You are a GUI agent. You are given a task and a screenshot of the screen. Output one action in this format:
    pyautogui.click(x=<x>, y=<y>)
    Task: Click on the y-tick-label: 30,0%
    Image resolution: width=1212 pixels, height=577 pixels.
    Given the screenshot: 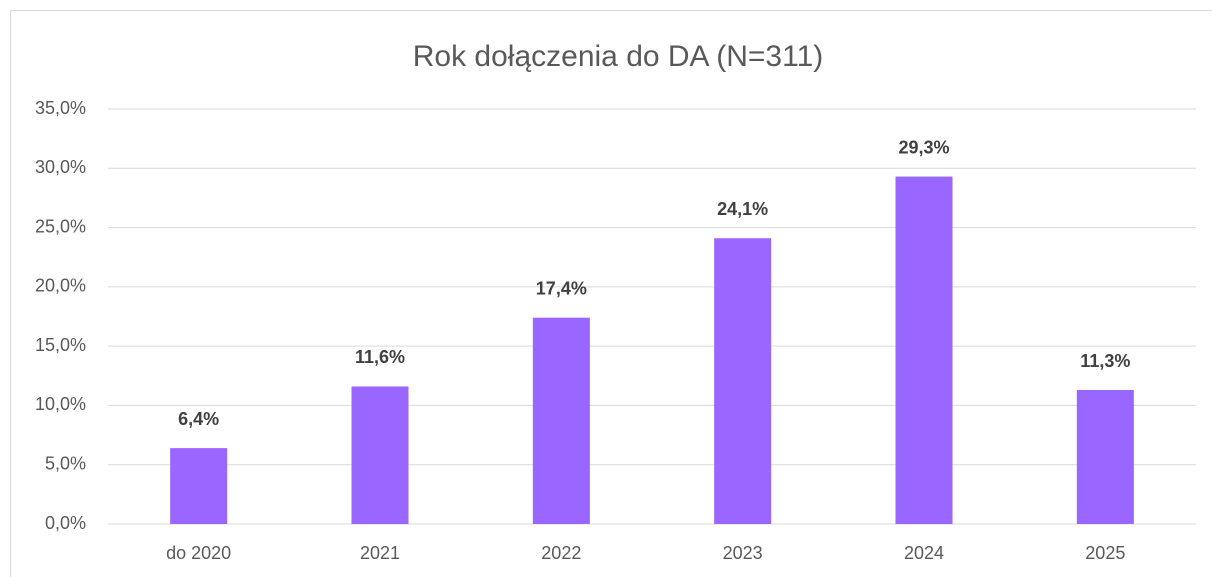 What is the action you would take?
    pyautogui.click(x=60, y=167)
    